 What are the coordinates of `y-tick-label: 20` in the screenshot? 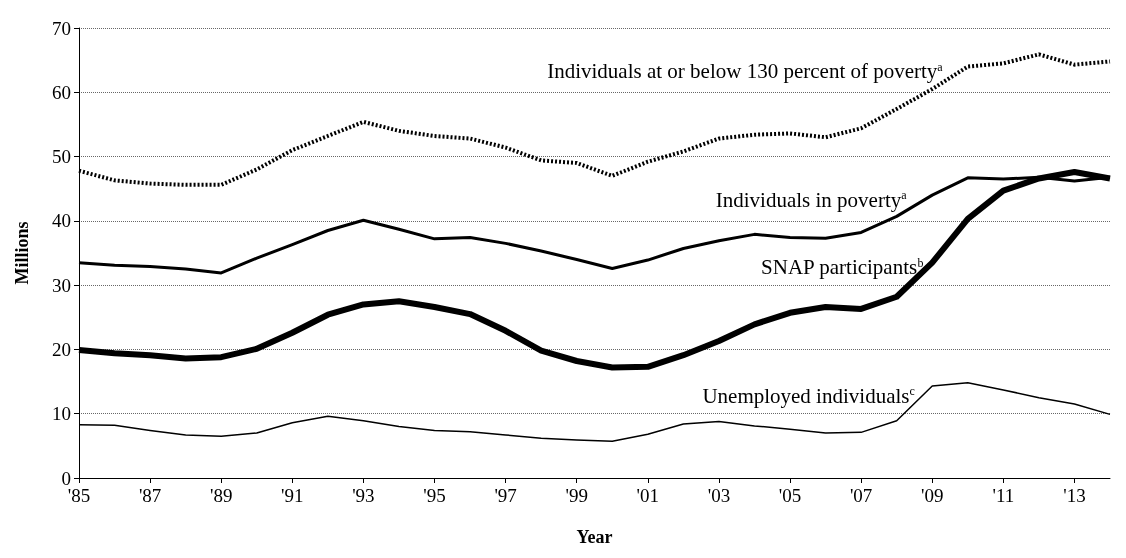 It's located at (61, 349).